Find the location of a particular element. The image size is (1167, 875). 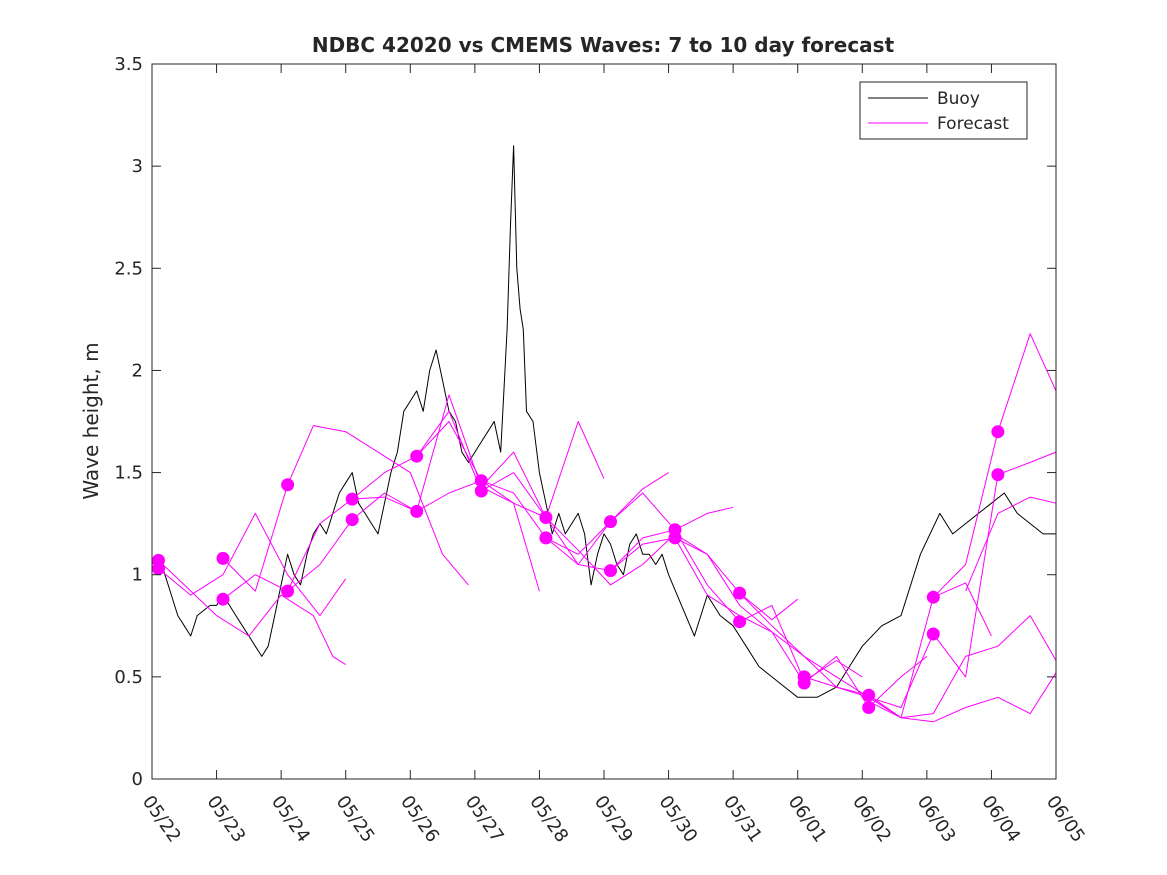

y-axis-label: Wave height, m is located at coordinates (91, 420).